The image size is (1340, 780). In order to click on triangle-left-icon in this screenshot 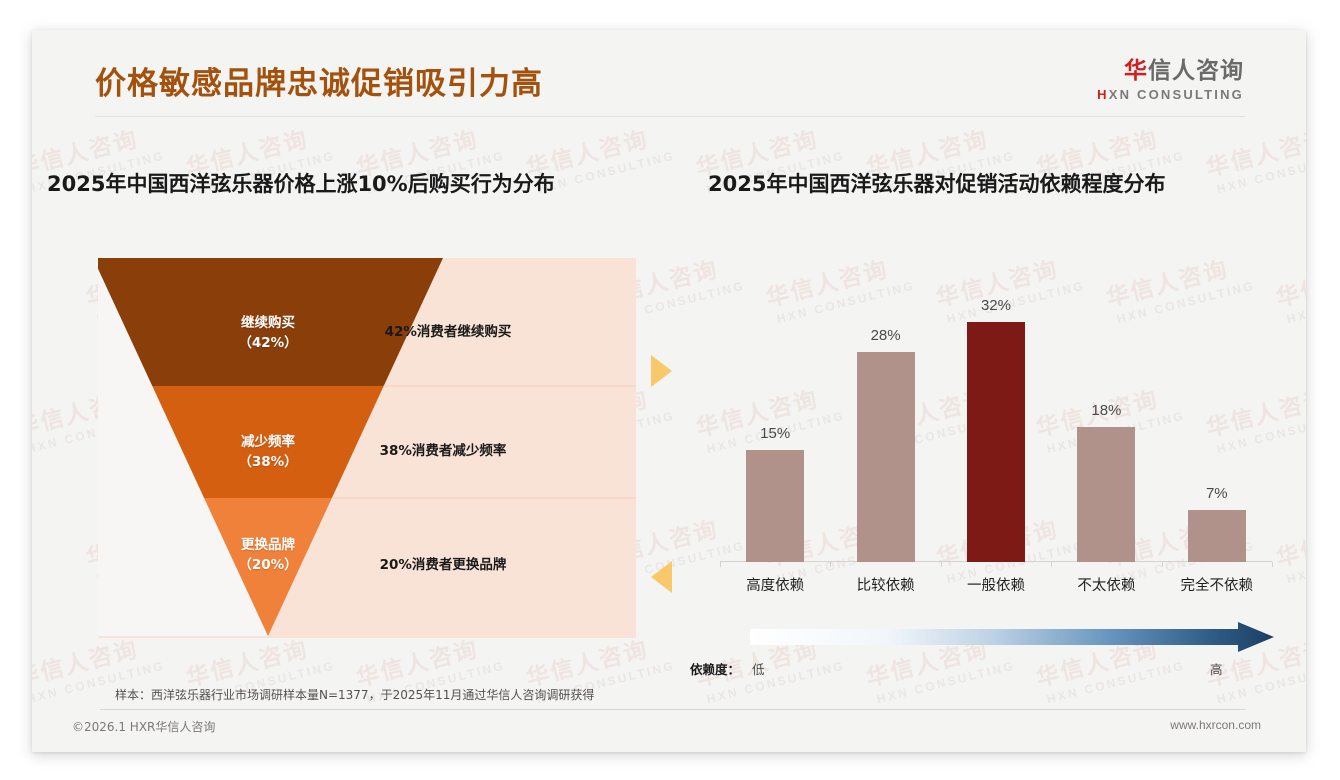, I will do `click(661, 577)`.